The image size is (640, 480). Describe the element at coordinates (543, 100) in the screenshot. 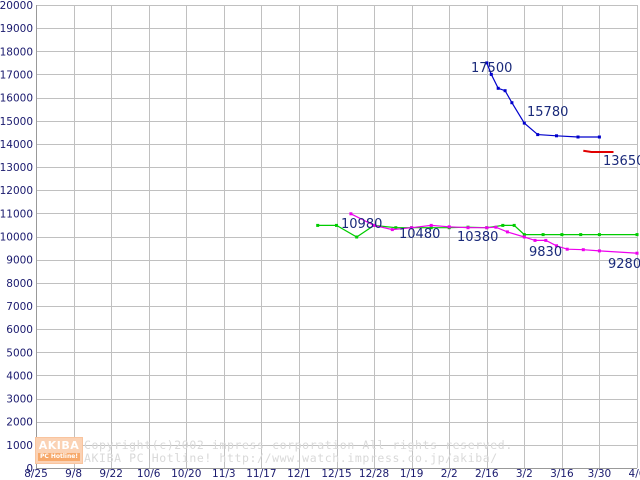

I see `series-line-blue-series` at that location.